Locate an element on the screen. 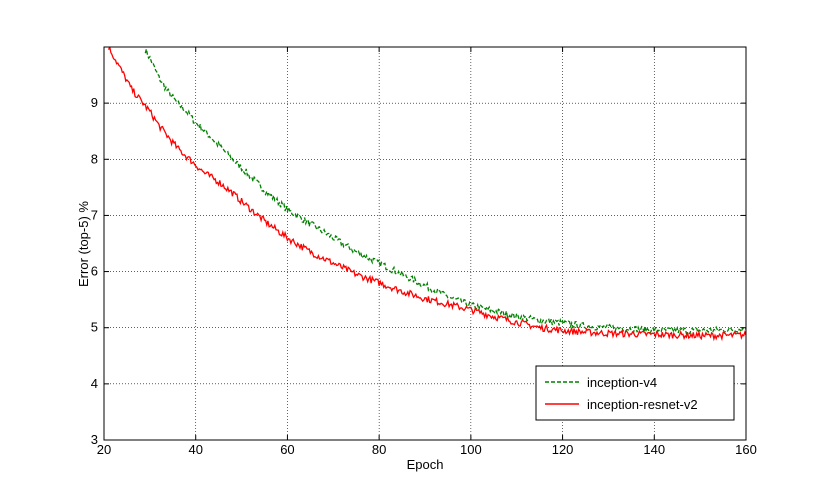  y-tick-label: 3 is located at coordinates (94, 439).